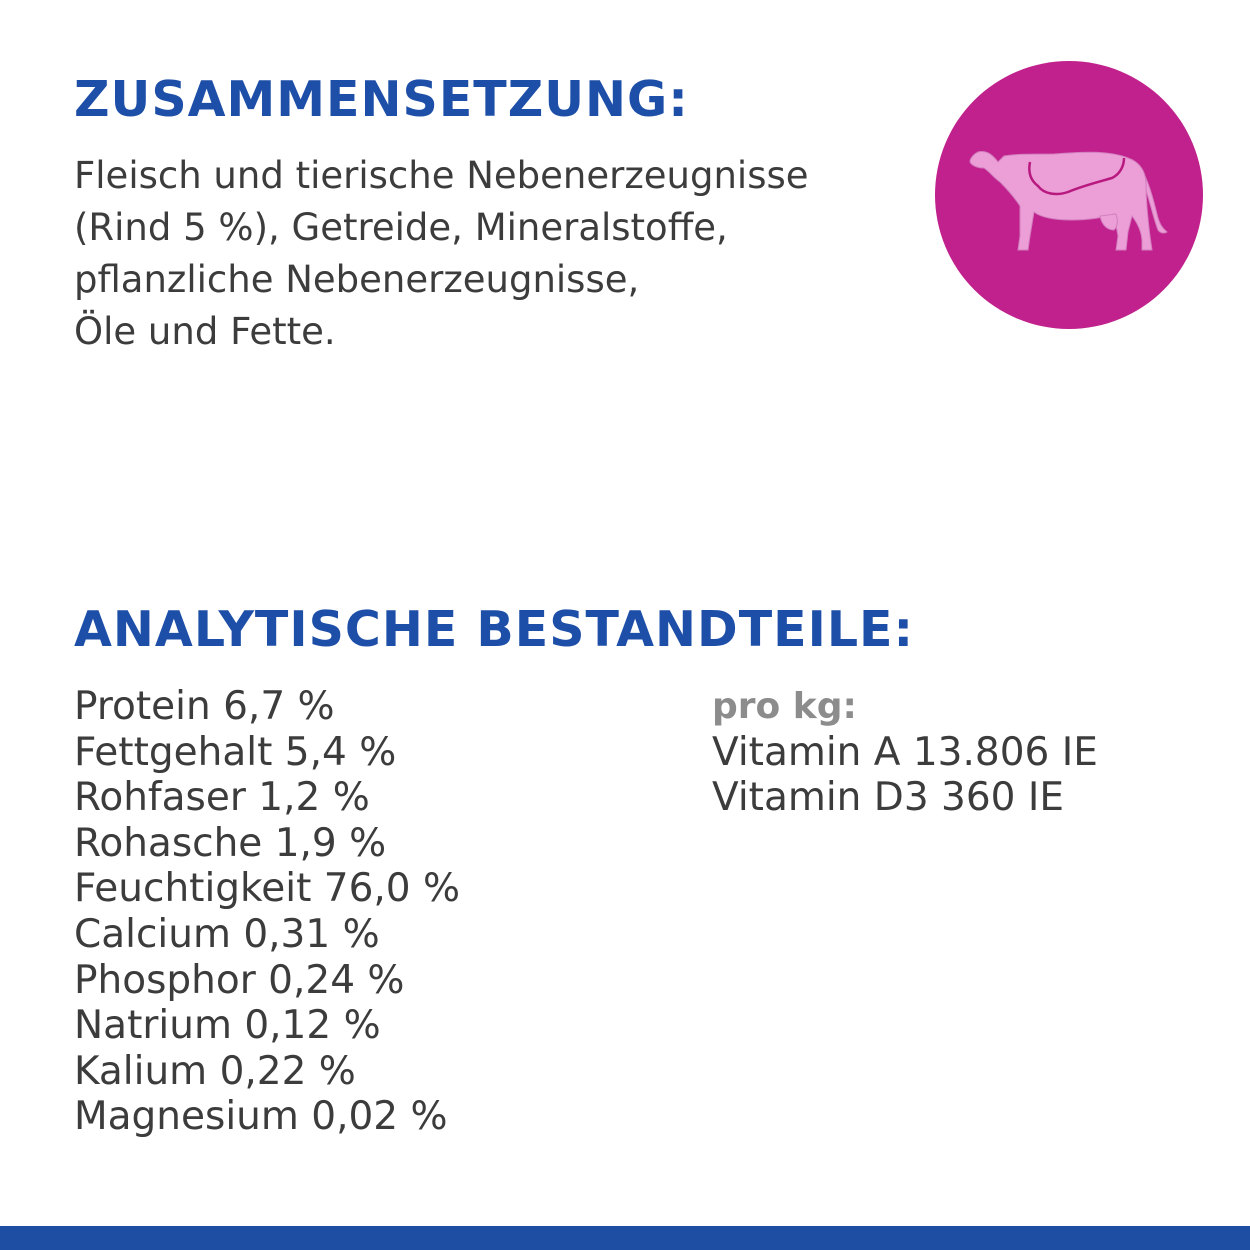 Image resolution: width=1250 pixels, height=1250 pixels. Describe the element at coordinates (784, 706) in the screenshot. I see `per-kg-label: pro kg:` at that location.